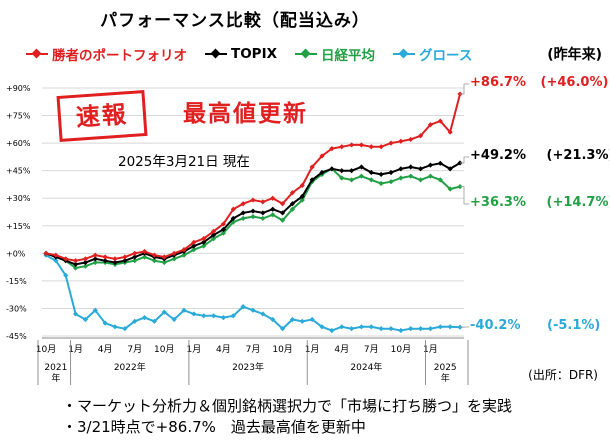  What do you see at coordinates (130, 367) in the screenshot?
I see `year-label: 2022年` at bounding box center [130, 367].